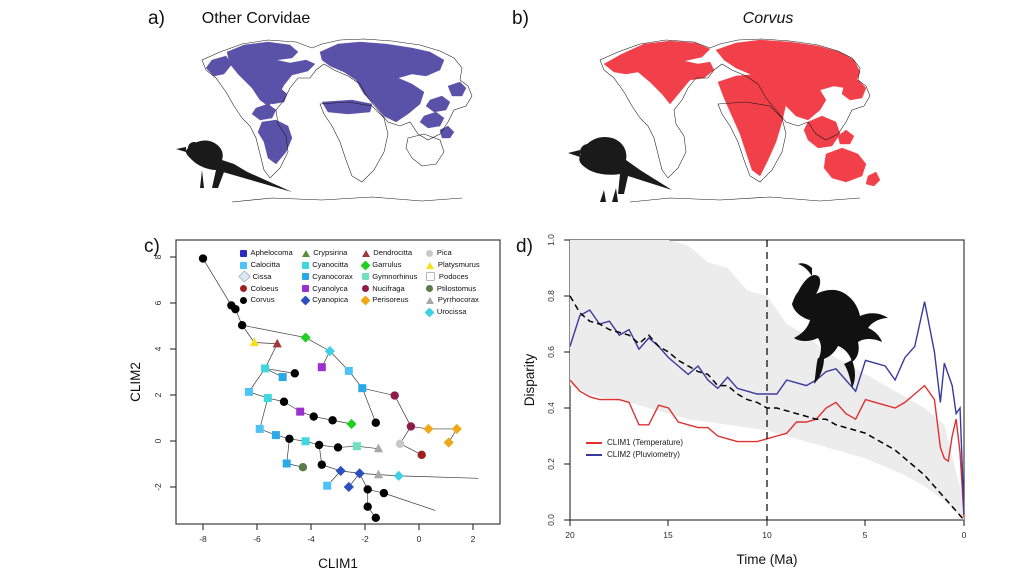  Describe the element at coordinates (643, 454) in the screenshot. I see `legend-label: CLIM2 (Pluviometry)` at that location.